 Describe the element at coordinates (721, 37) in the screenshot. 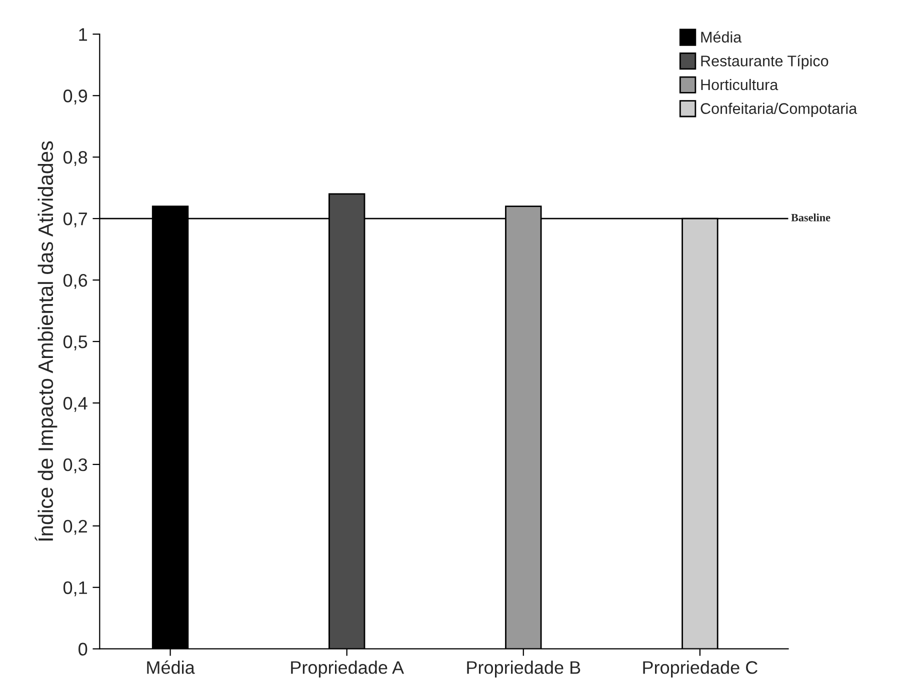

I see `legend-label: Média` at that location.